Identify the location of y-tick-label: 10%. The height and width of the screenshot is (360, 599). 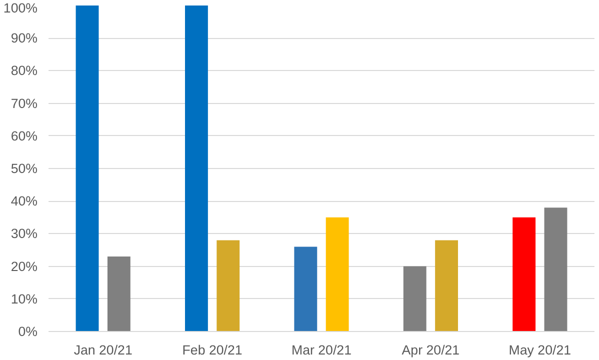
(24, 298).